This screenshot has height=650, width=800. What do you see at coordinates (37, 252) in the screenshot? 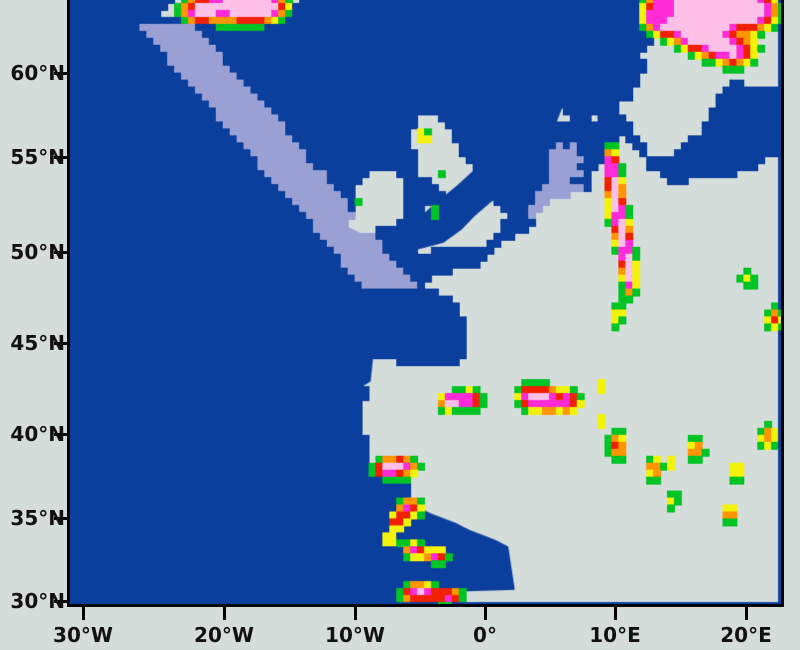
I see `y-tick-label: 50°N` at bounding box center [37, 252].